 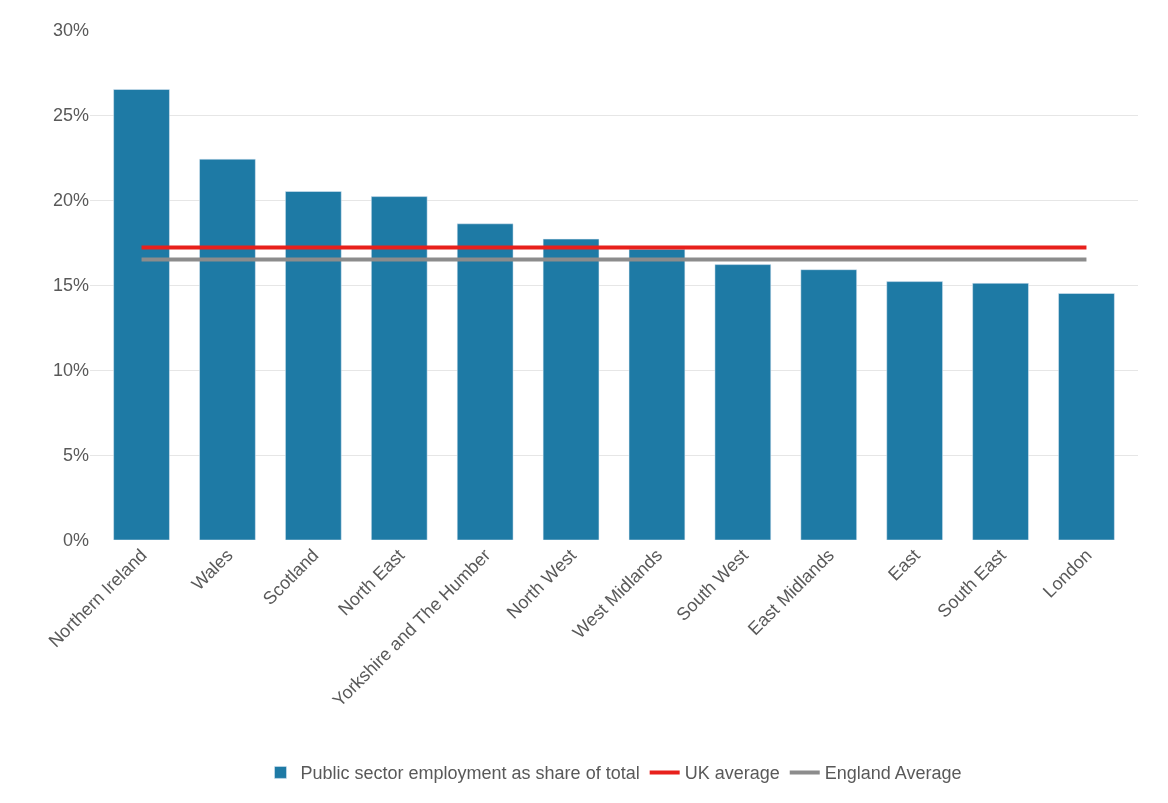 What do you see at coordinates (893, 773) in the screenshot?
I see `legend-label: England Average` at bounding box center [893, 773].